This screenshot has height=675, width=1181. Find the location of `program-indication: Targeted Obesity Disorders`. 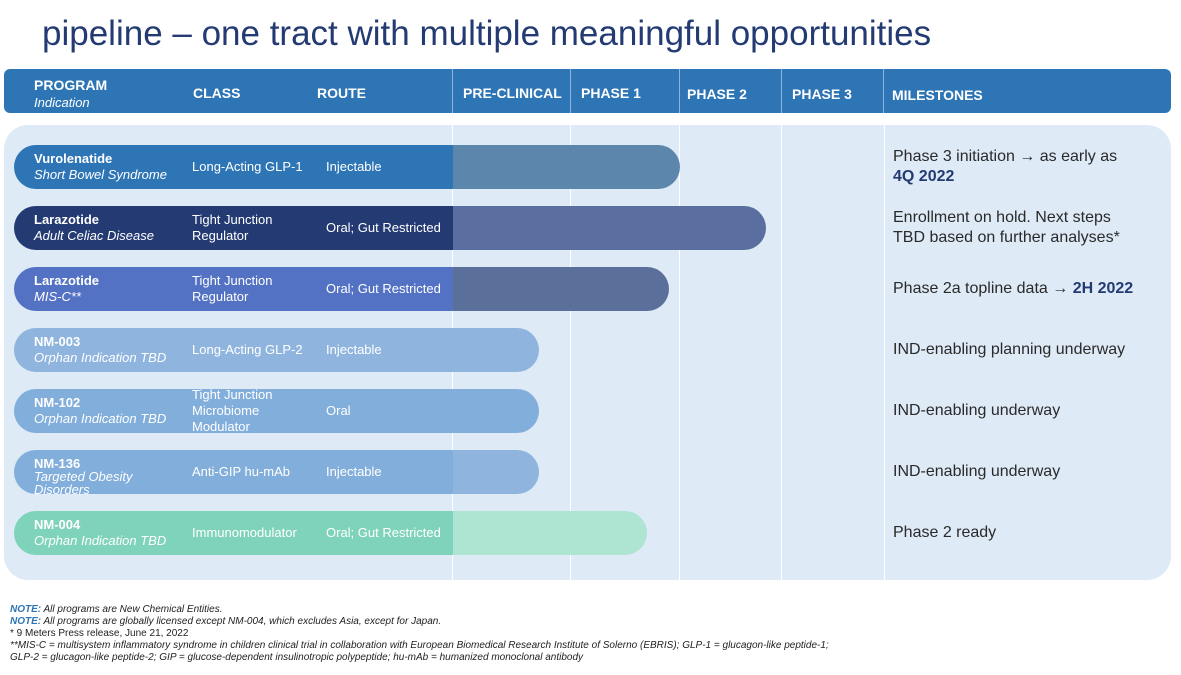

program-indication: Targeted Obesity Disorders is located at coordinates (83, 481).